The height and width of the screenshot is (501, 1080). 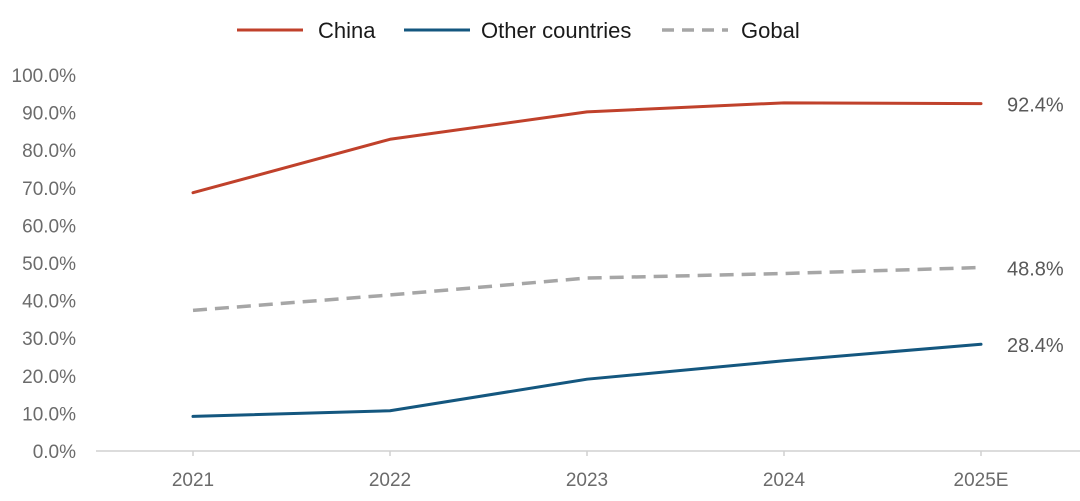 I want to click on y-tick-label: 20.0%, so click(x=49, y=377).